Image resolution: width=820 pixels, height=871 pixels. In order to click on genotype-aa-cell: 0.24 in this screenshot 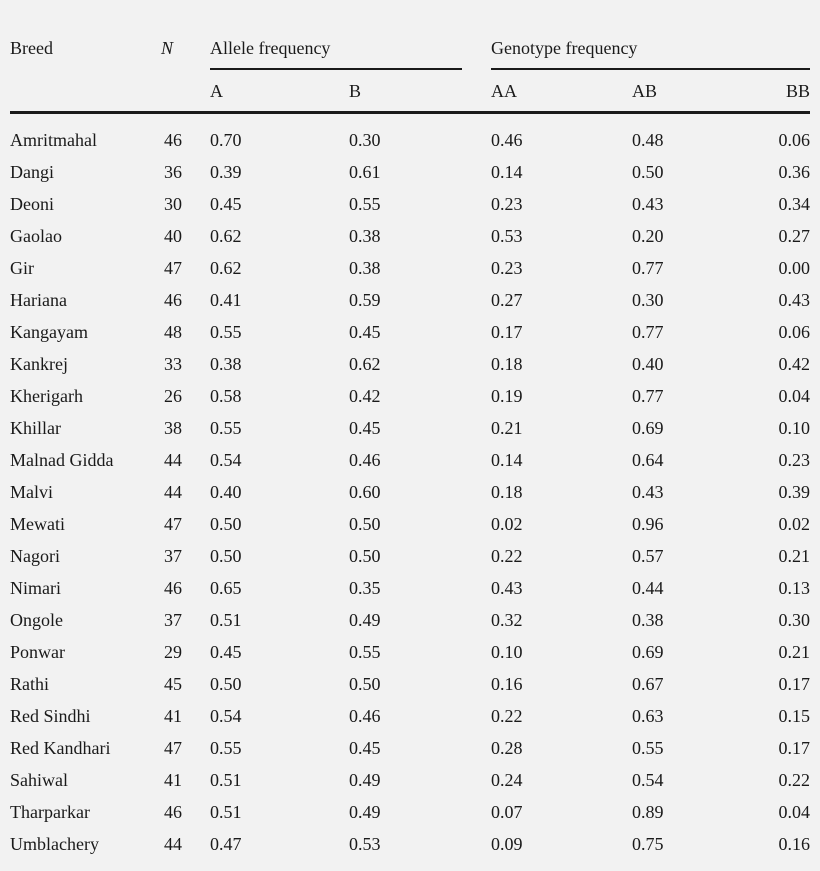, I will do `click(507, 780)`.